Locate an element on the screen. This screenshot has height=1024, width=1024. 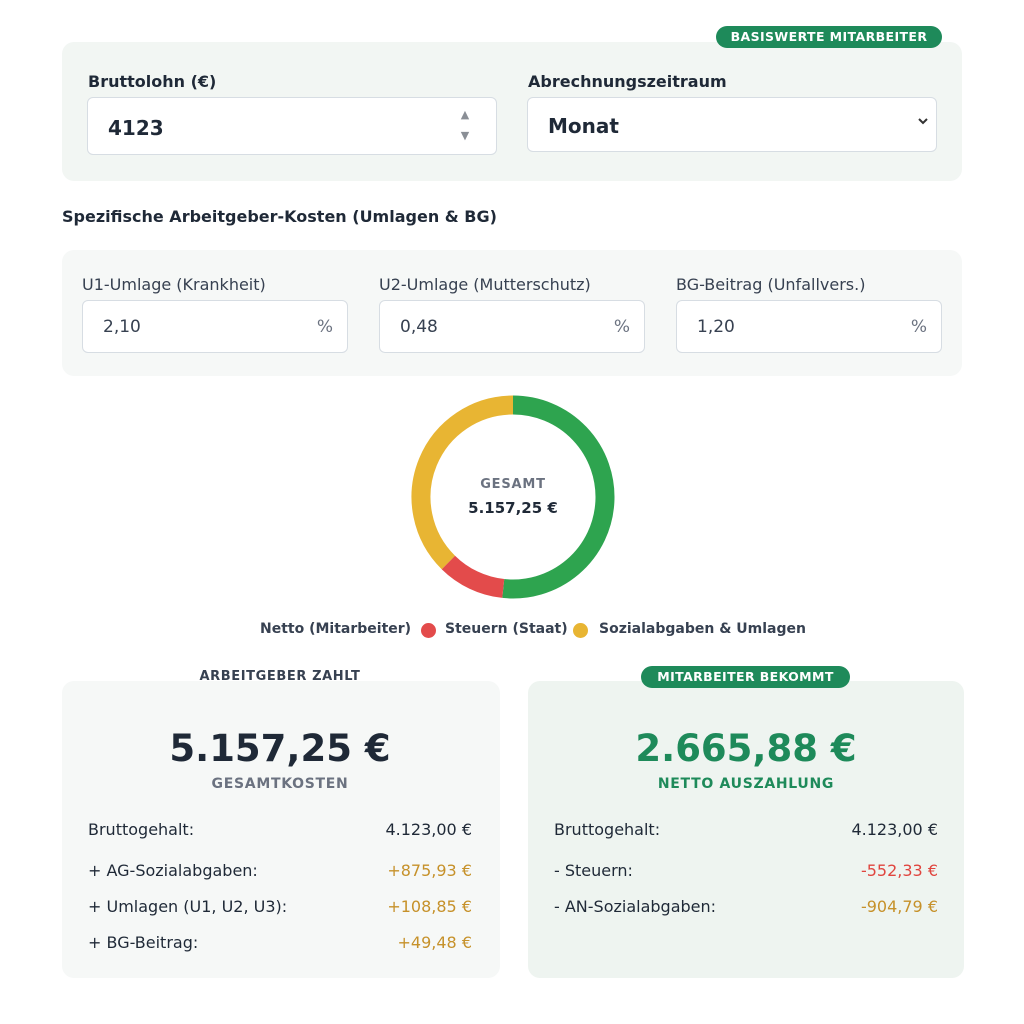
bg-label: BG-Beitrag (Unfallvers.) is located at coordinates (771, 284).